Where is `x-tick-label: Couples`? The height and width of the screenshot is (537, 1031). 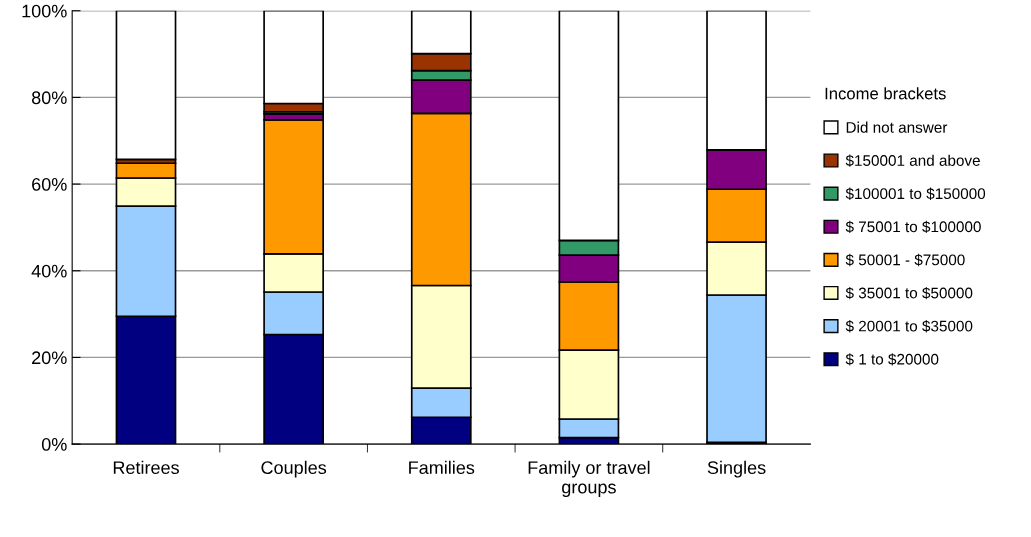
x-tick-label: Couples is located at coordinates (294, 469).